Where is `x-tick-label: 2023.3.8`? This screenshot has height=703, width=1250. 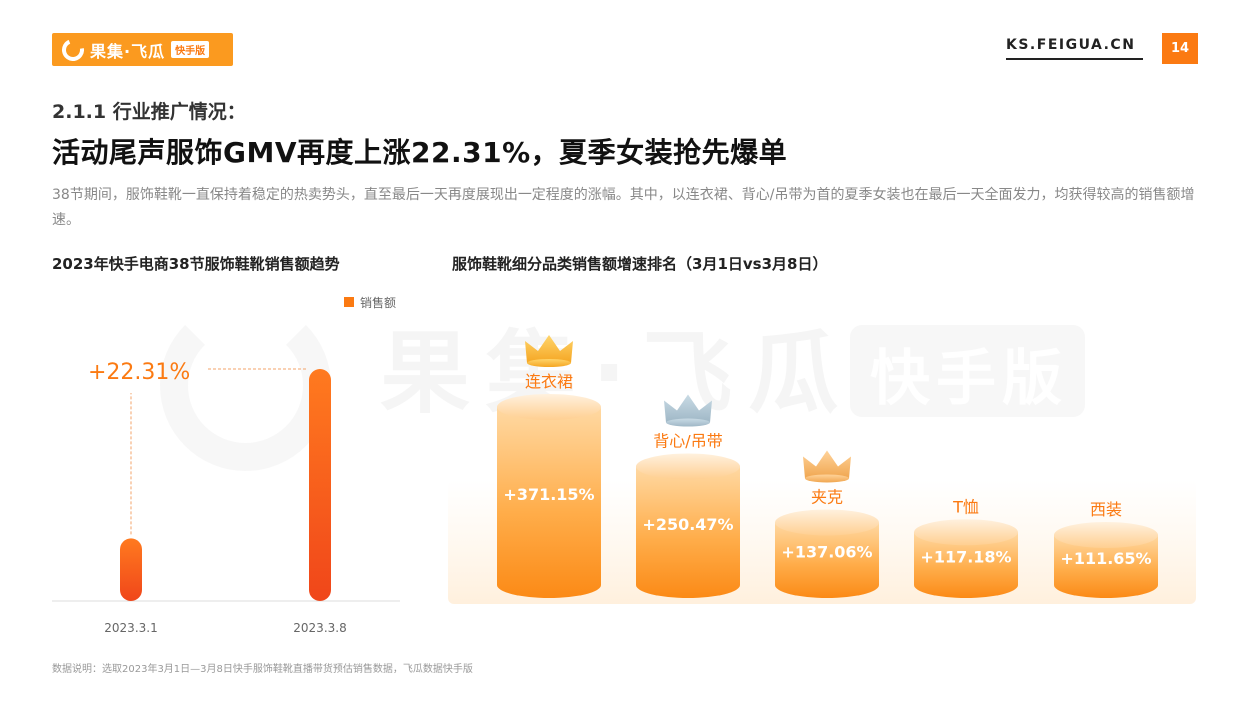 x-tick-label: 2023.3.8 is located at coordinates (319, 628).